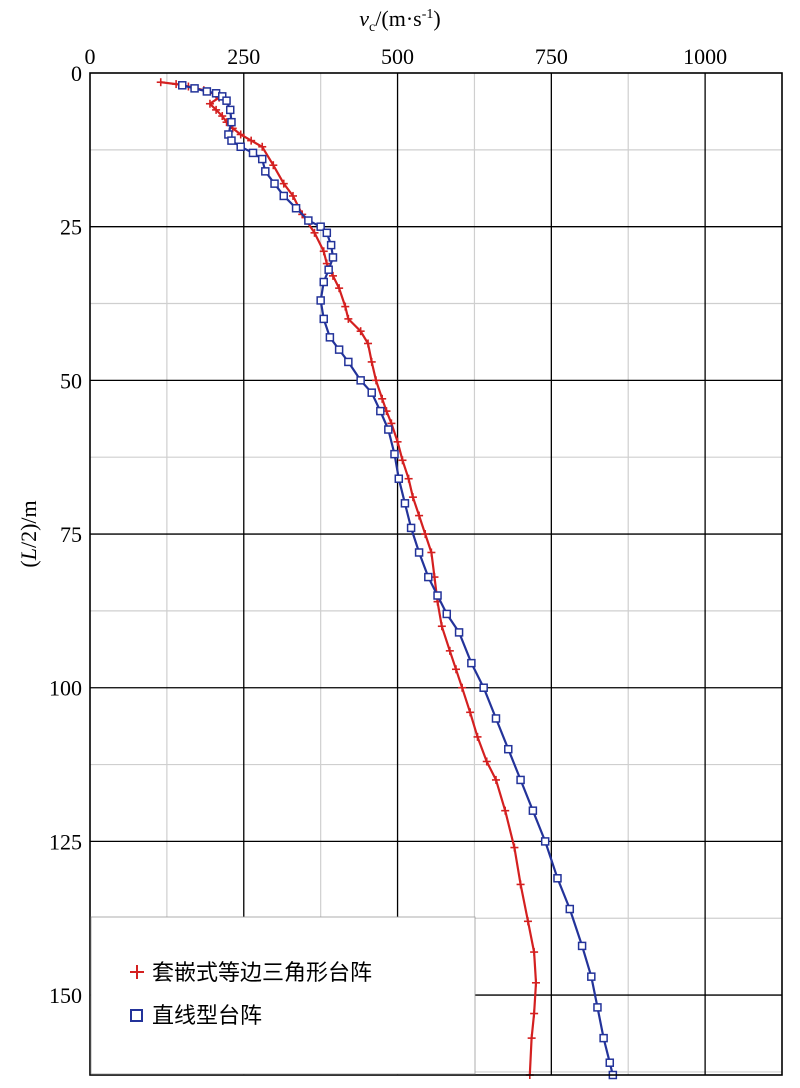 The width and height of the screenshot is (800, 1088). Describe the element at coordinates (65, 995) in the screenshot. I see `y-tick-label: 150` at that location.